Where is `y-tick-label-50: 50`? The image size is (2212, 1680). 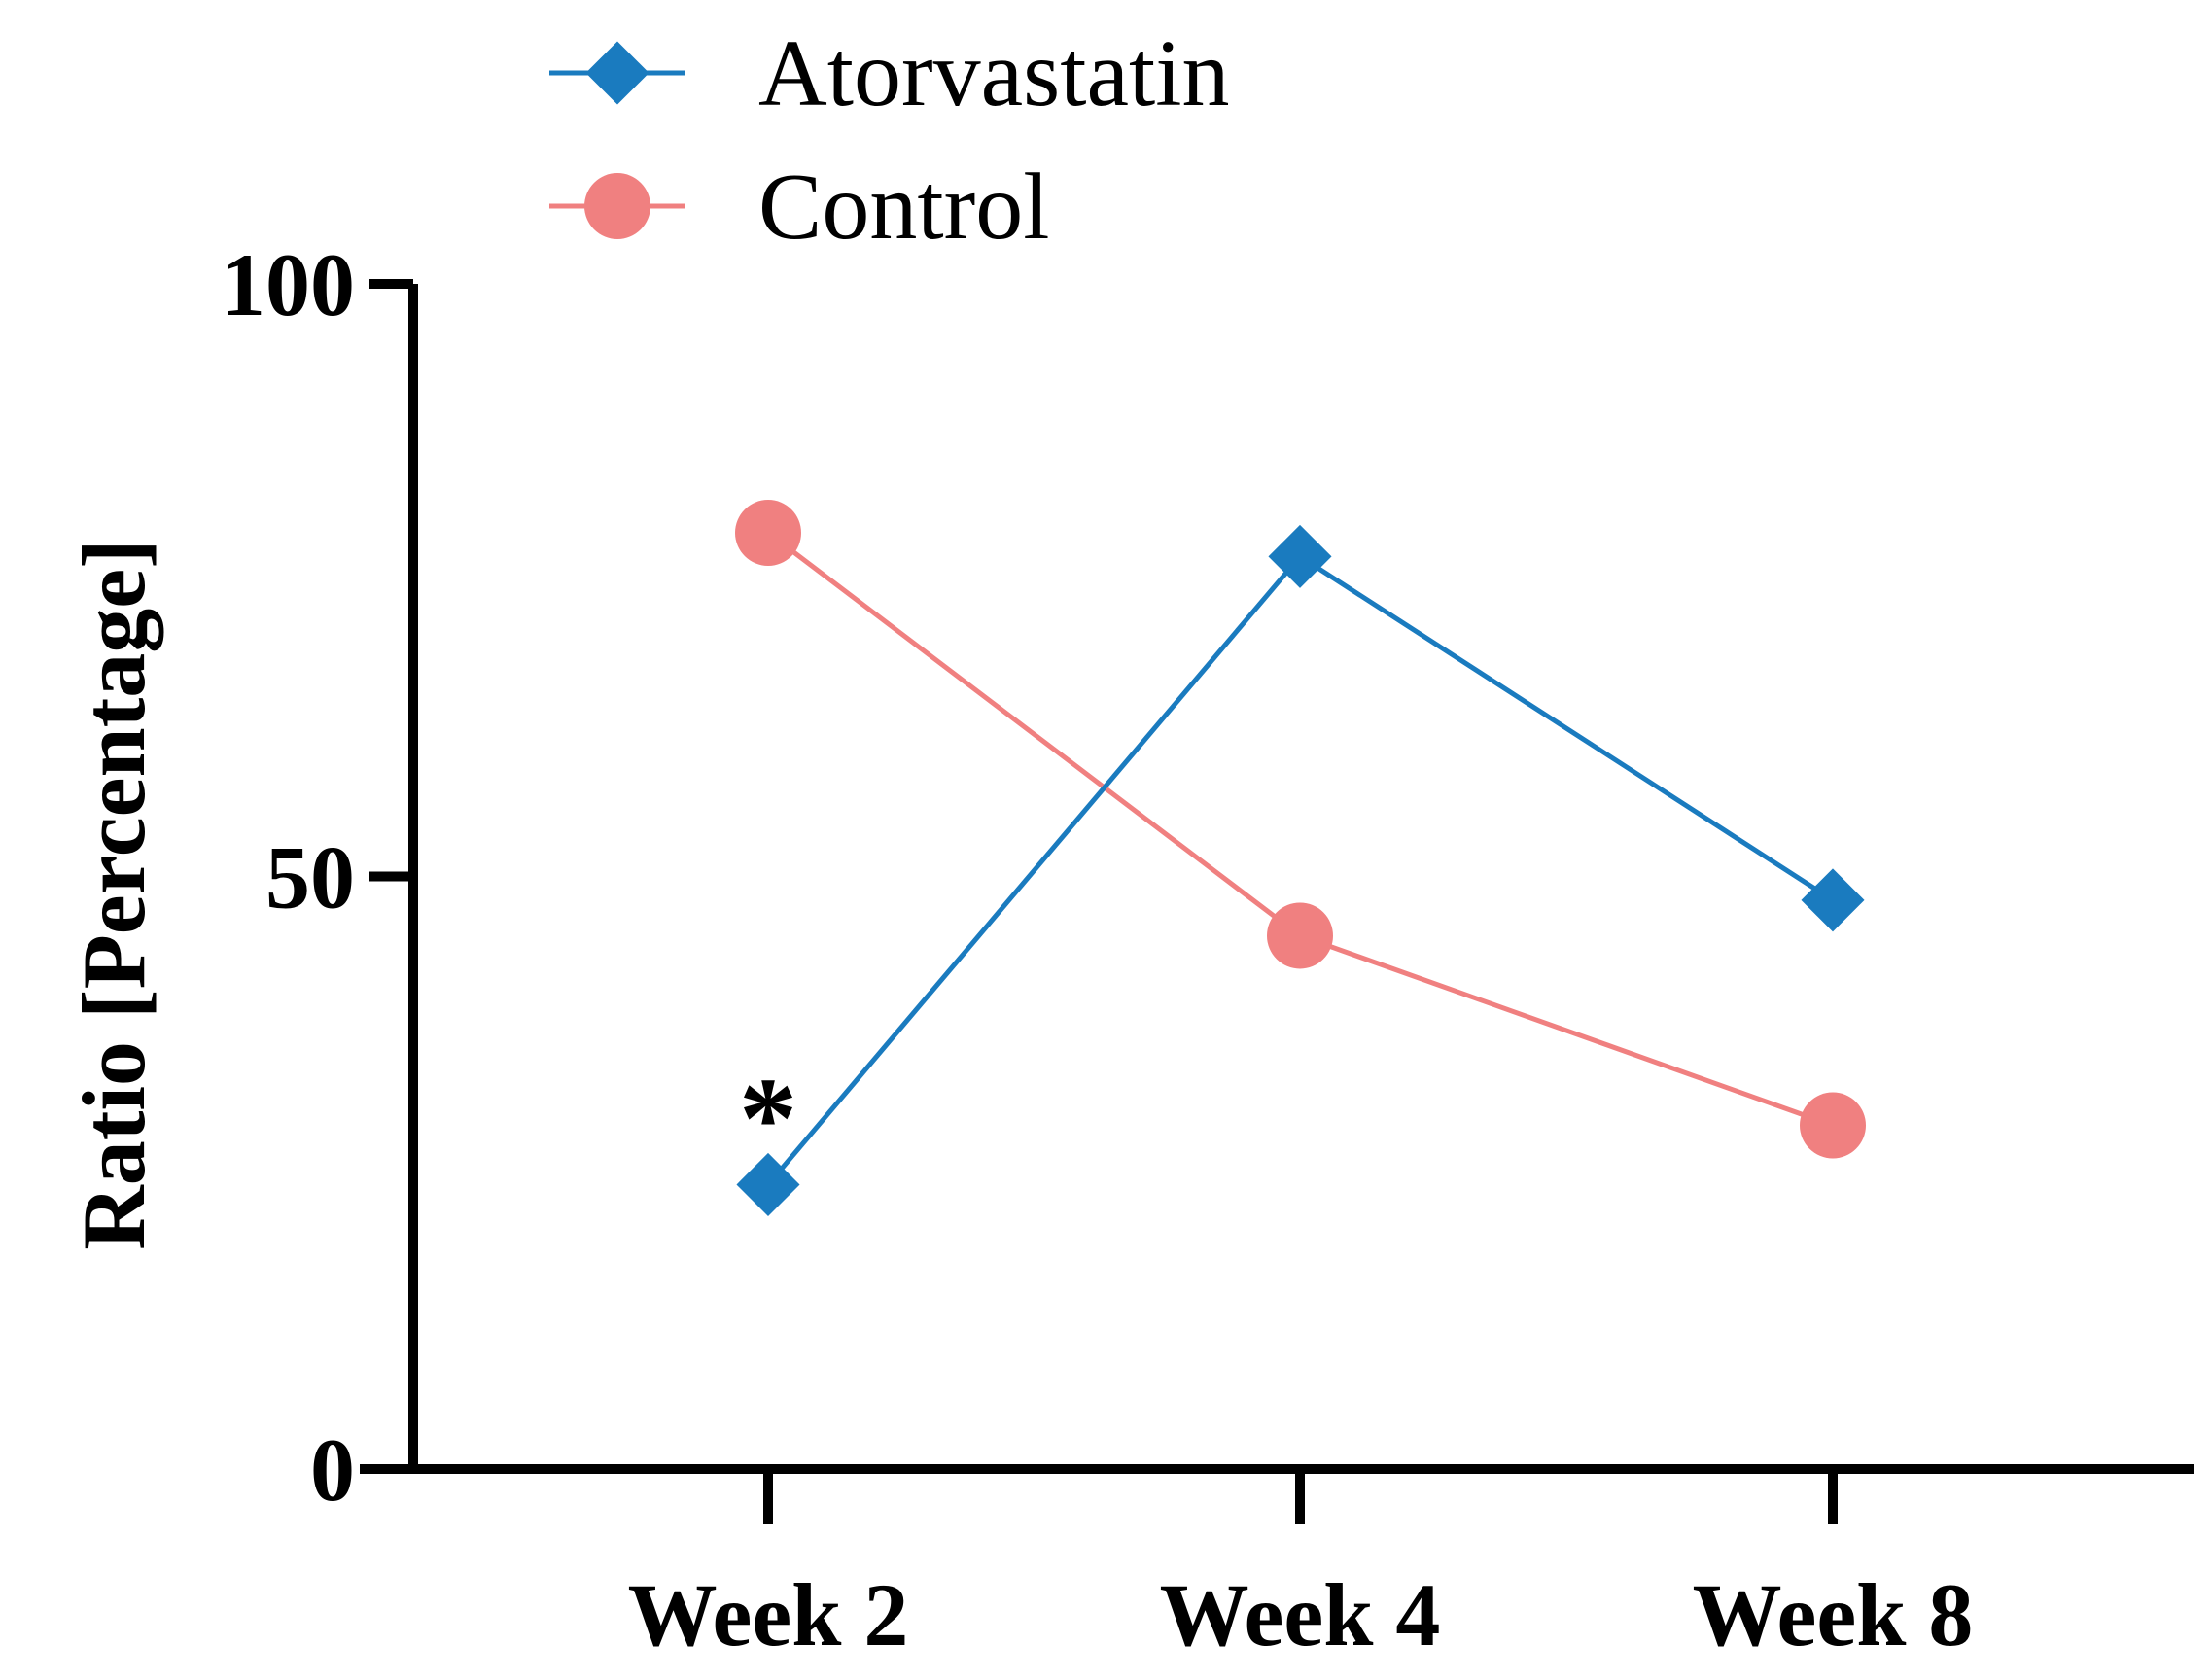 y-tick-label-50: 50 is located at coordinates (310, 878).